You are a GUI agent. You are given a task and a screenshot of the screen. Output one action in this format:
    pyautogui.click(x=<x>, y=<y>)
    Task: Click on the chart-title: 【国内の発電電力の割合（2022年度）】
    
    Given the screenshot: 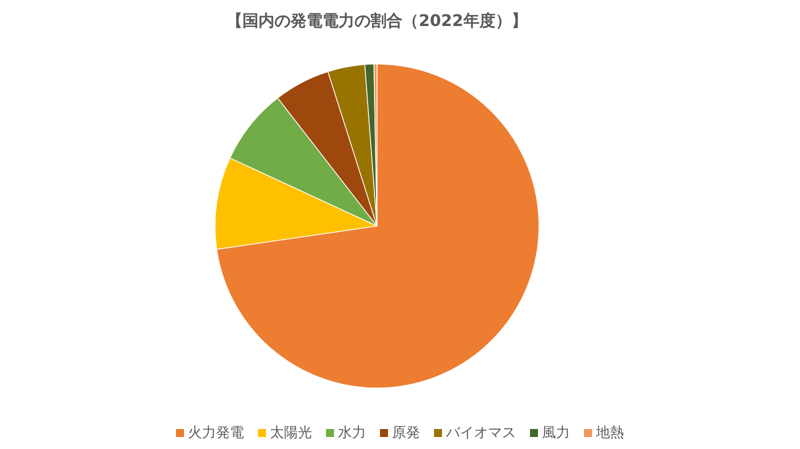 What is the action you would take?
    pyautogui.click(x=377, y=20)
    